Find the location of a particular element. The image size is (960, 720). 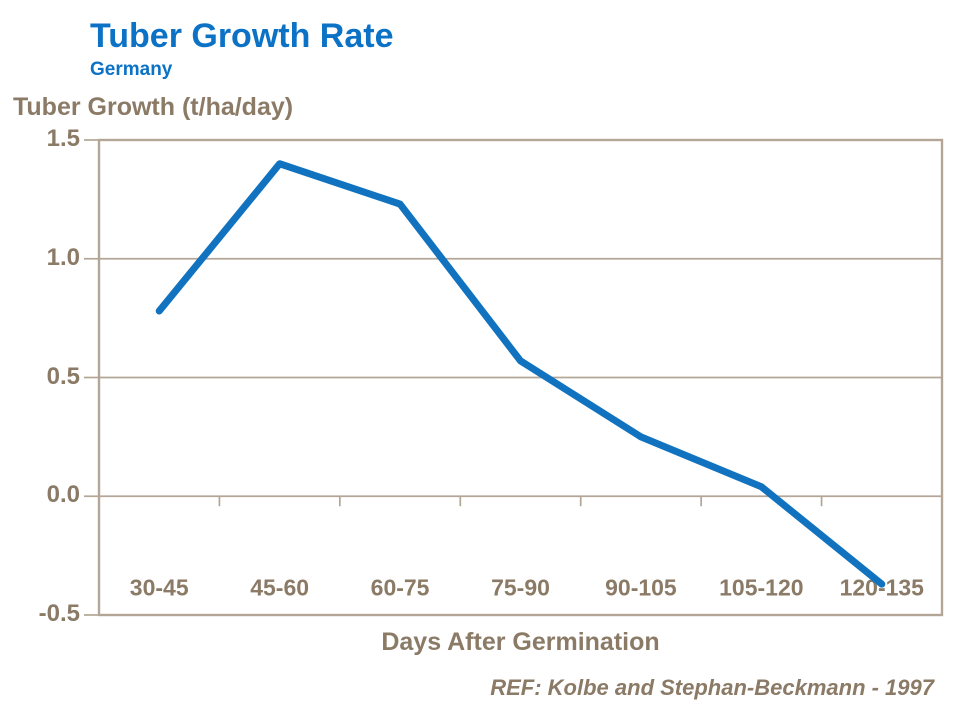

x-tick-label: 75-90 is located at coordinates (520, 587).